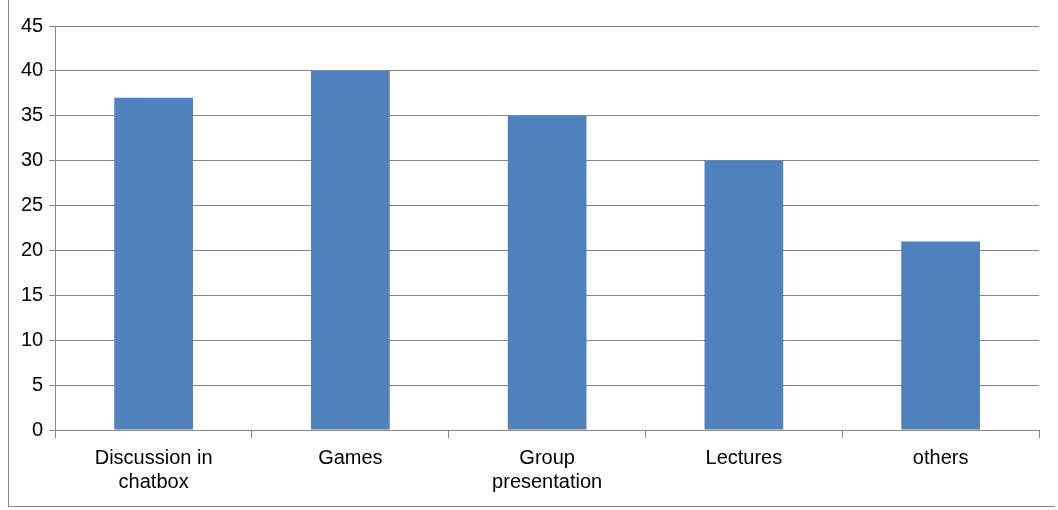 The image size is (1058, 510). Describe the element at coordinates (744, 456) in the screenshot. I see `x-tick-label: Lectures` at that location.